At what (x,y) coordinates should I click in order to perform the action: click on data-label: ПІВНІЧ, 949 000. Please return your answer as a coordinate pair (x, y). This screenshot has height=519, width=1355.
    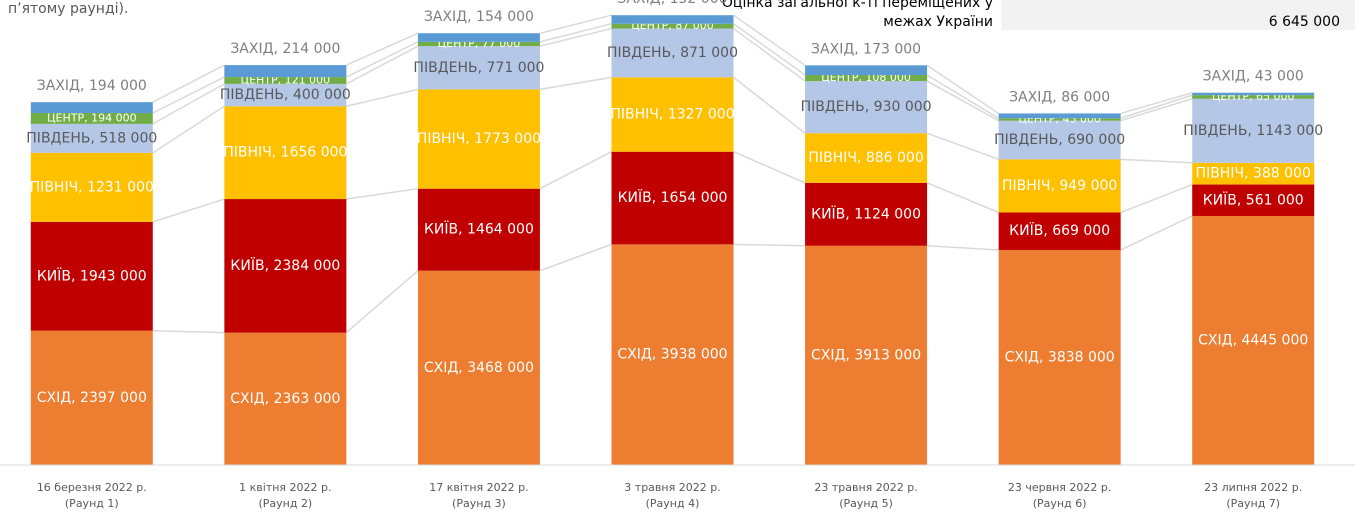
    Looking at the image, I should click on (1059, 186).